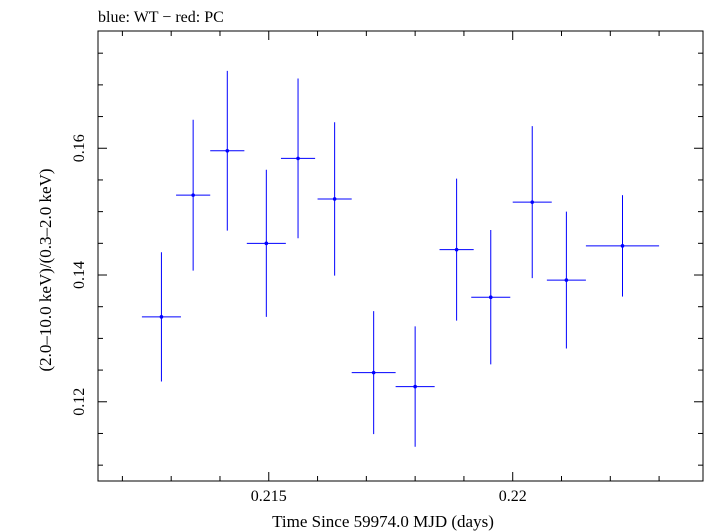  I want to click on y-tick-label: 0.12, so click(79, 402).